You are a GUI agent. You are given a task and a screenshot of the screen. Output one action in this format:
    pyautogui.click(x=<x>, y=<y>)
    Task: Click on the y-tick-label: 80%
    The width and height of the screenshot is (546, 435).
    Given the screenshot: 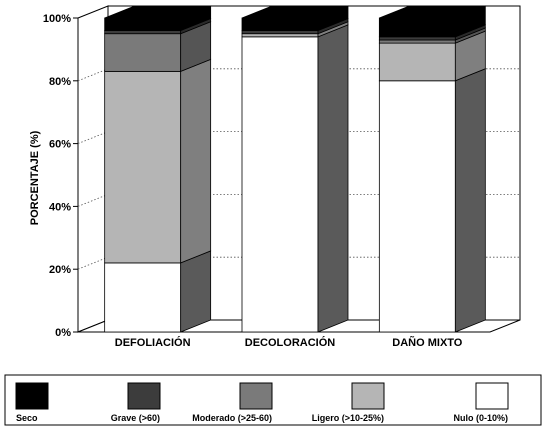 What is the action you would take?
    pyautogui.click(x=60, y=82)
    